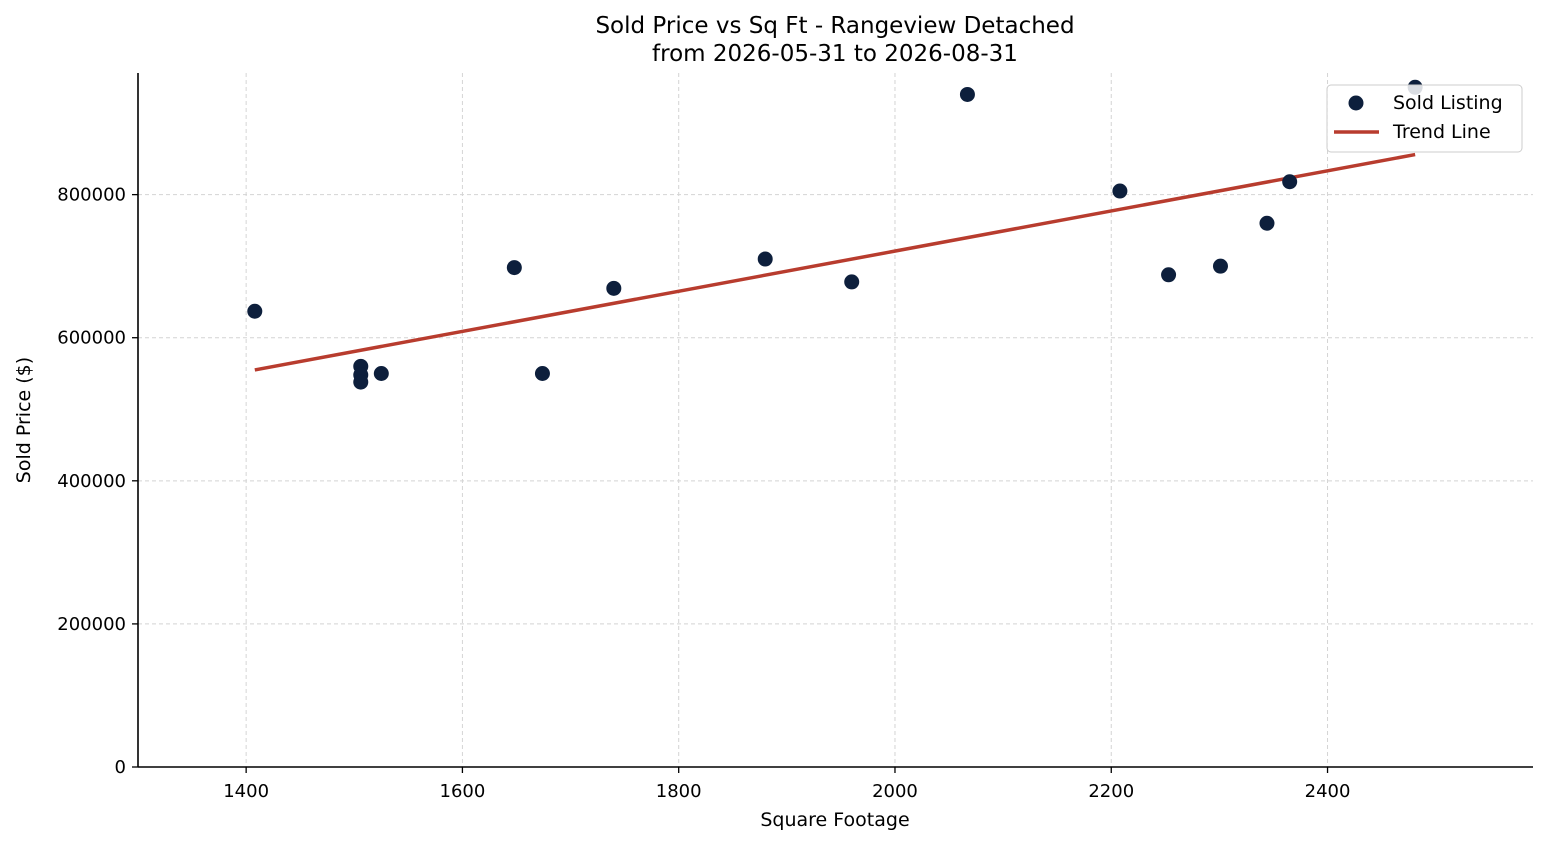 The image size is (1547, 845). I want to click on x-tick-label: 2000, so click(895, 791).